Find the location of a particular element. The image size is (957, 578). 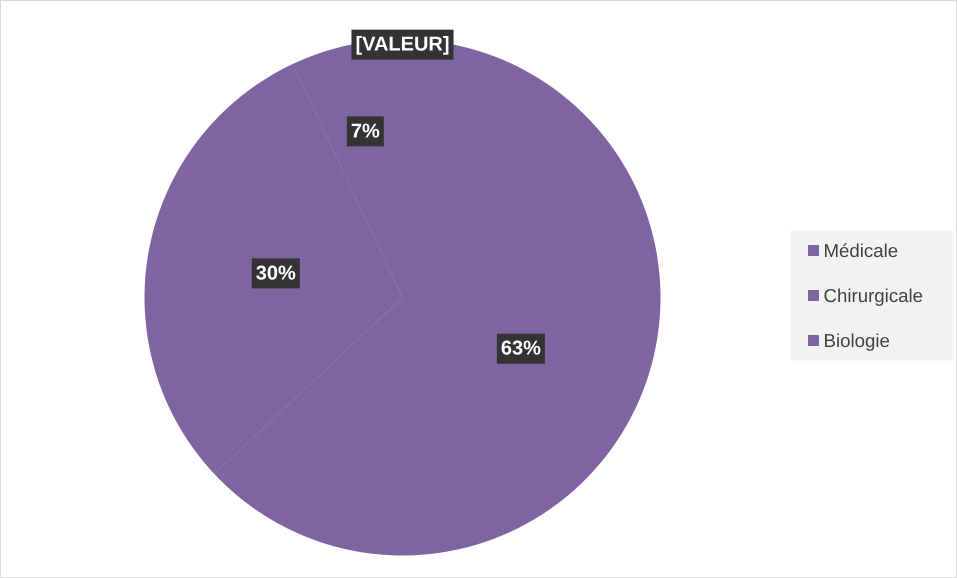

data-label: 7% is located at coordinates (365, 131).